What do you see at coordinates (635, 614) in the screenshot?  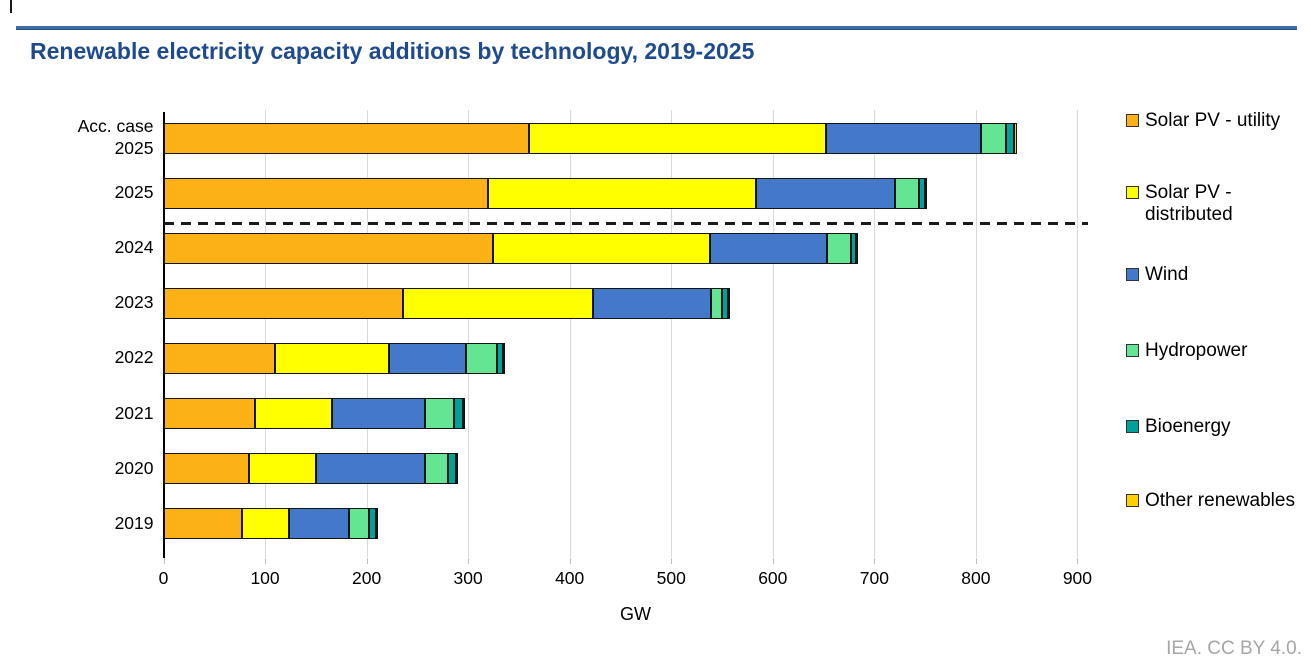 I see `x-axis-title: GW` at bounding box center [635, 614].